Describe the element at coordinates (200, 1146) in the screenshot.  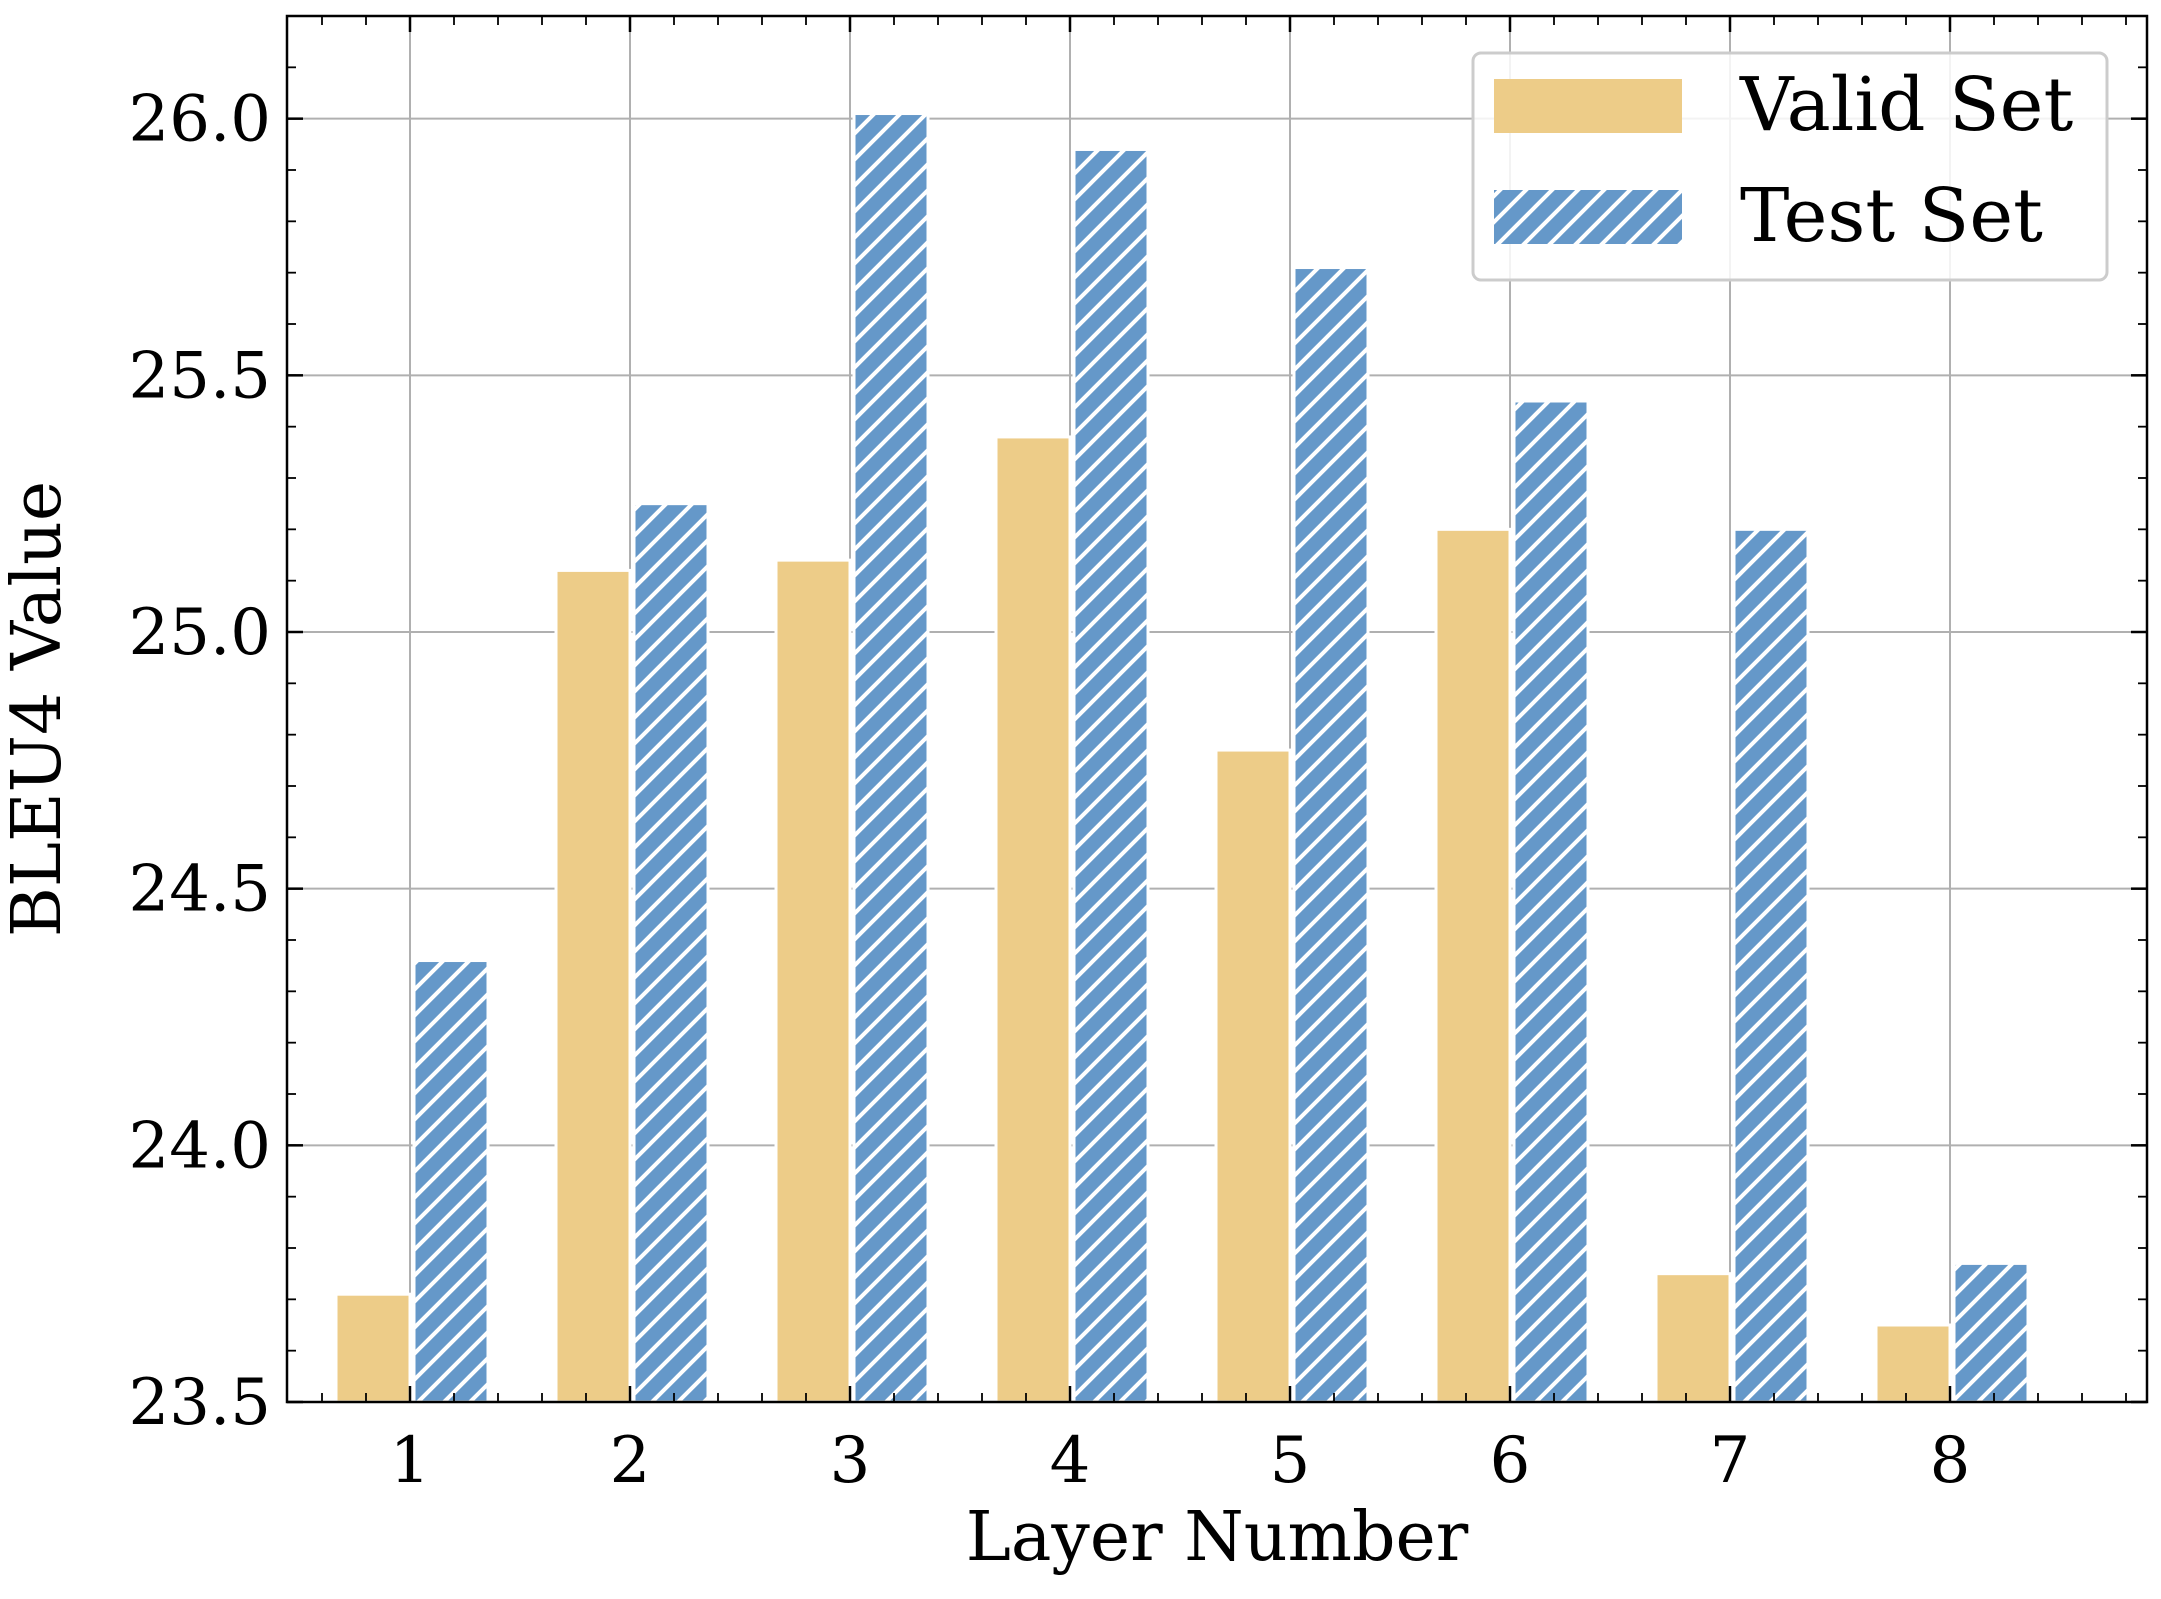
I see `y-tick-label: 24.0` at that location.